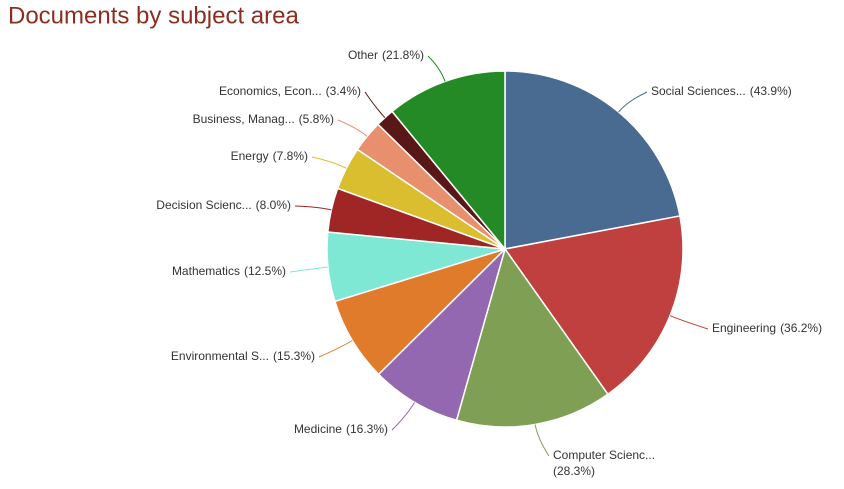 The image size is (844, 489). What do you see at coordinates (294, 356) in the screenshot?
I see `value-label: (15.3%)` at bounding box center [294, 356].